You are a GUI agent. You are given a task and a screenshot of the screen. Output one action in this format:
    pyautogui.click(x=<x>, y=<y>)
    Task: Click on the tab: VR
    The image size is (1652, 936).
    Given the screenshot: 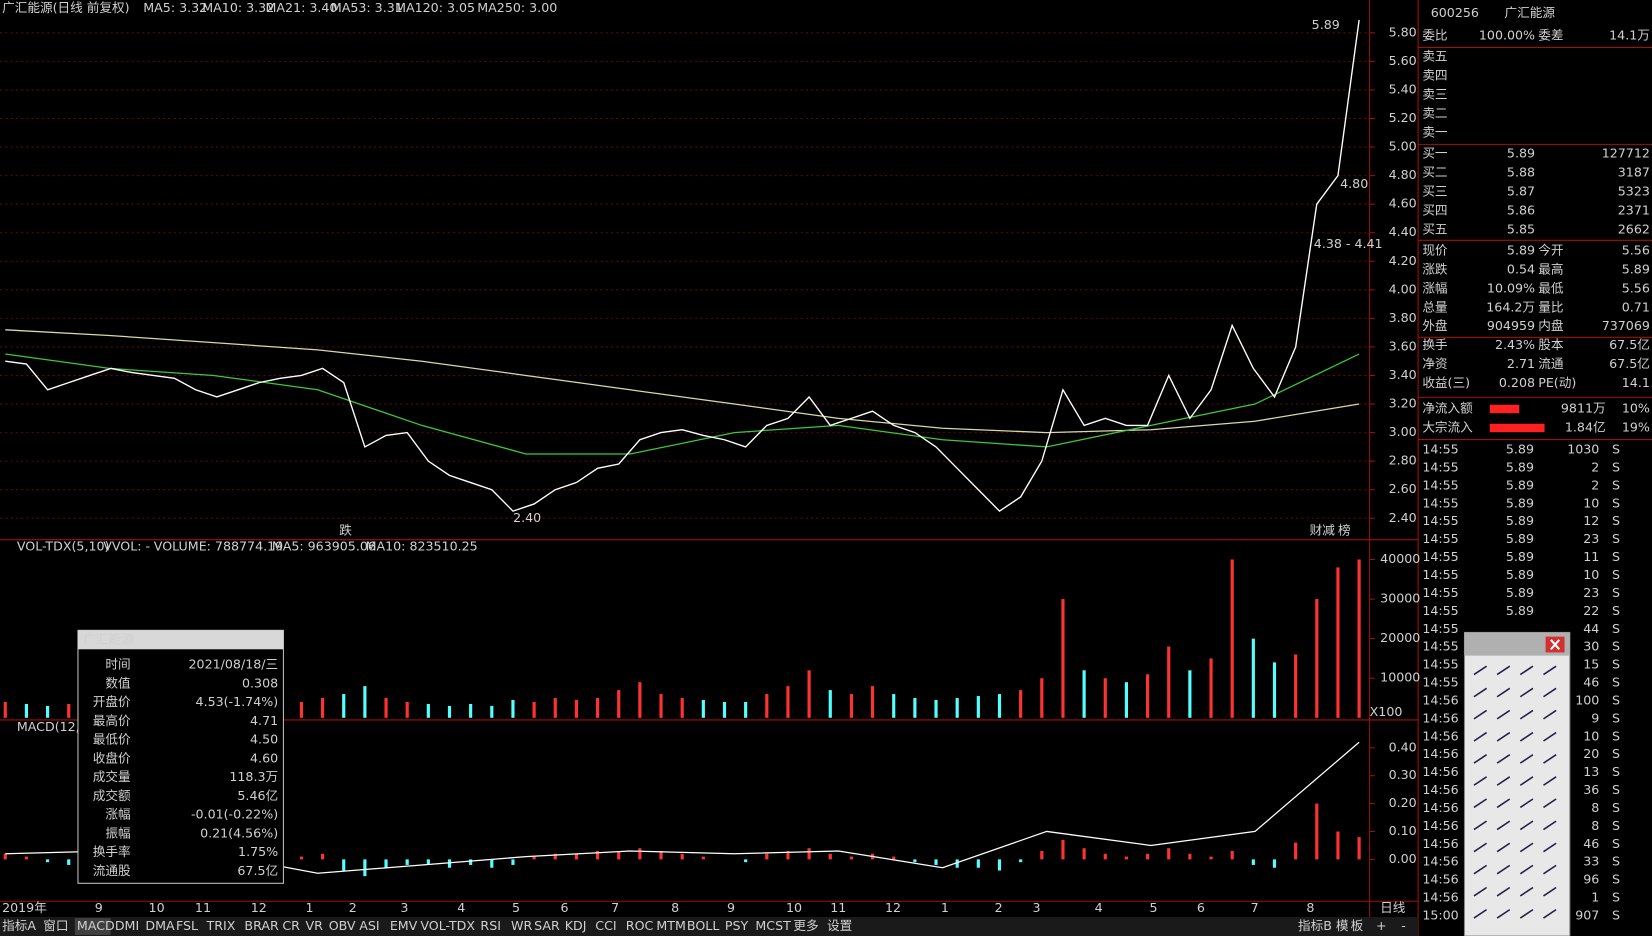 What is the action you would take?
    pyautogui.click(x=315, y=925)
    